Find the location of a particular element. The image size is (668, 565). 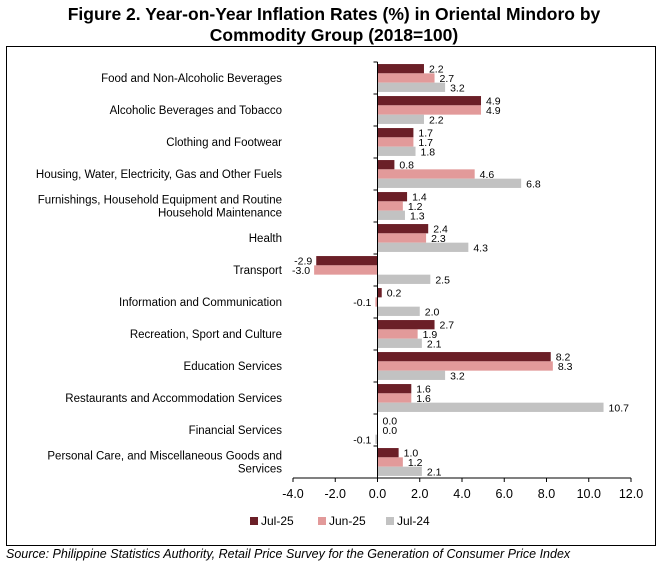

category-label: Information and Communication is located at coordinates (200, 303).